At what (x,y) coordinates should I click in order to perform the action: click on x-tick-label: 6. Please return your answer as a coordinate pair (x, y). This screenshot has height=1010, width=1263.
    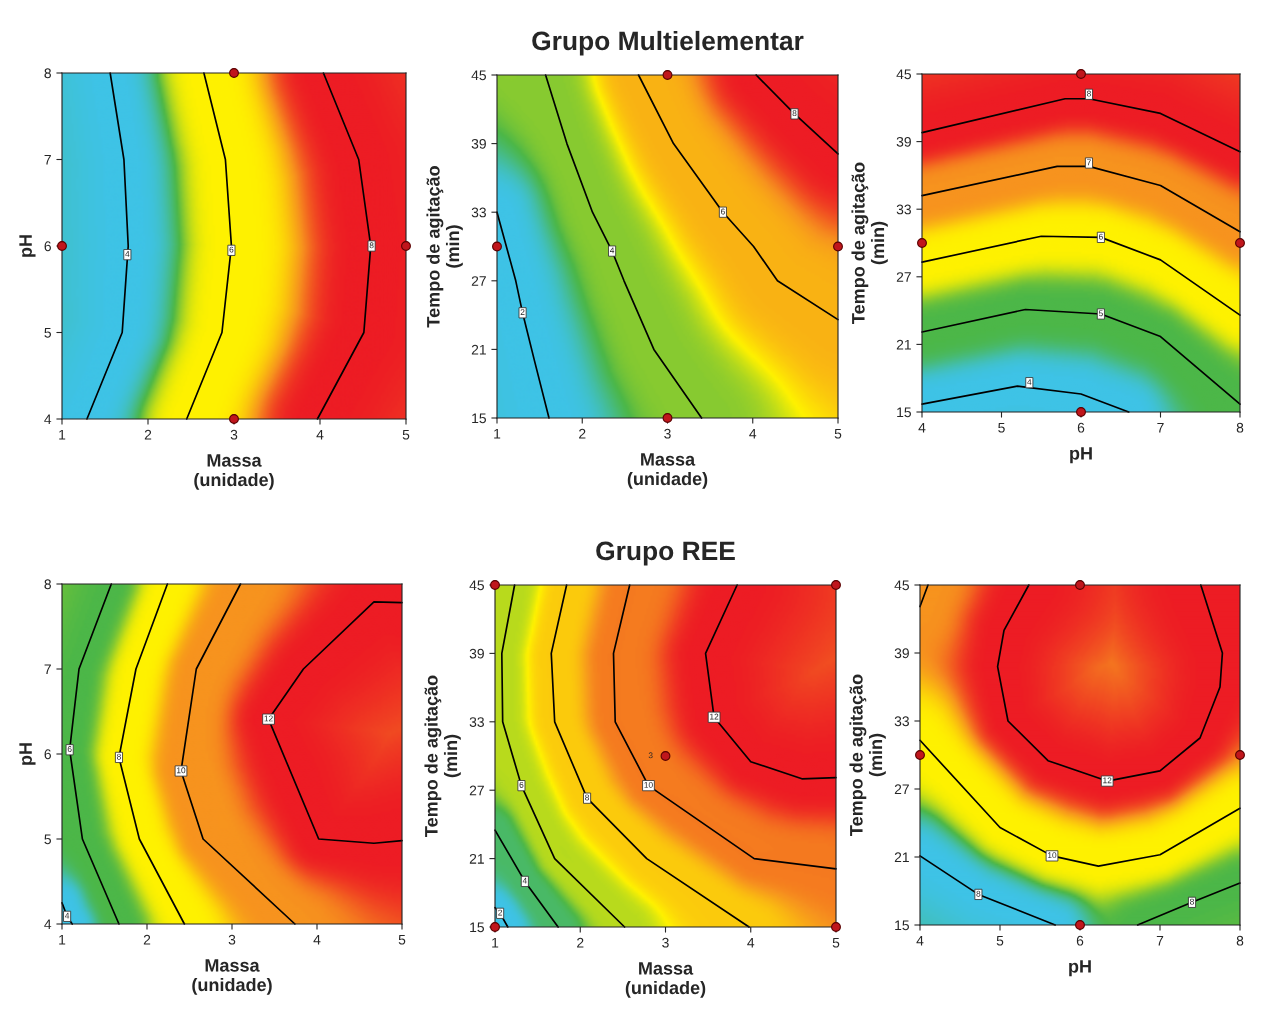
    Looking at the image, I should click on (1081, 427).